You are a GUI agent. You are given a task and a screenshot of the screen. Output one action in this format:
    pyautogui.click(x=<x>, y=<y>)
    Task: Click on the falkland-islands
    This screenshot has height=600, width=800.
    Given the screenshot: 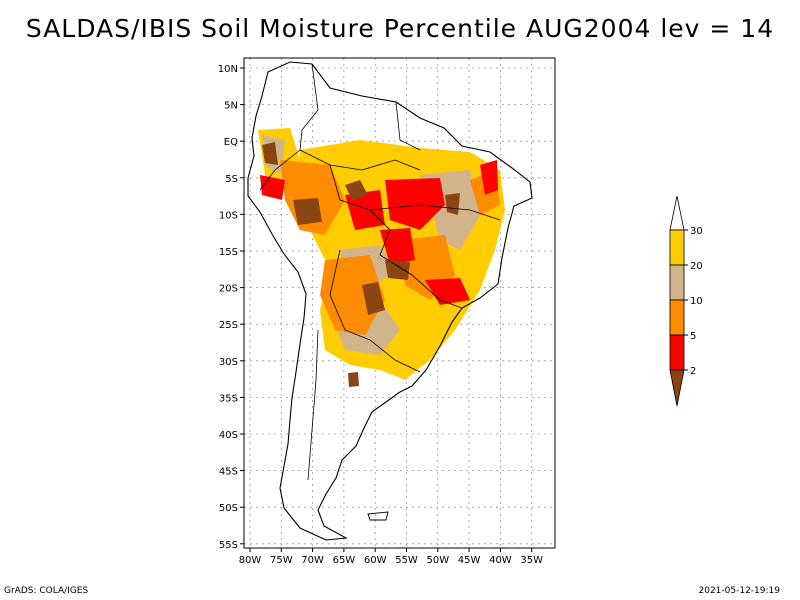 What is the action you would take?
    pyautogui.click(x=378, y=516)
    